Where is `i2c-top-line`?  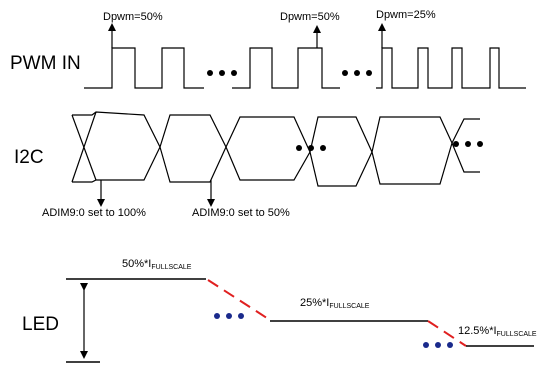 i2c-top-line is located at coordinates (276, 132).